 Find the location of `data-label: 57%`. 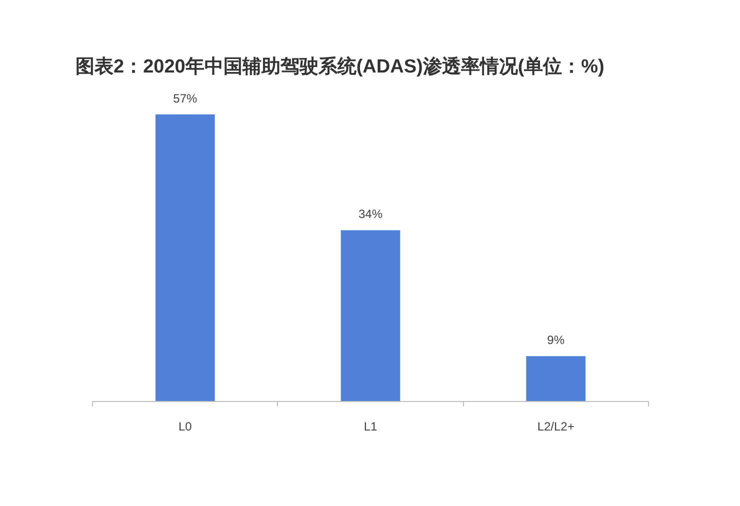

data-label: 57% is located at coordinates (185, 98).